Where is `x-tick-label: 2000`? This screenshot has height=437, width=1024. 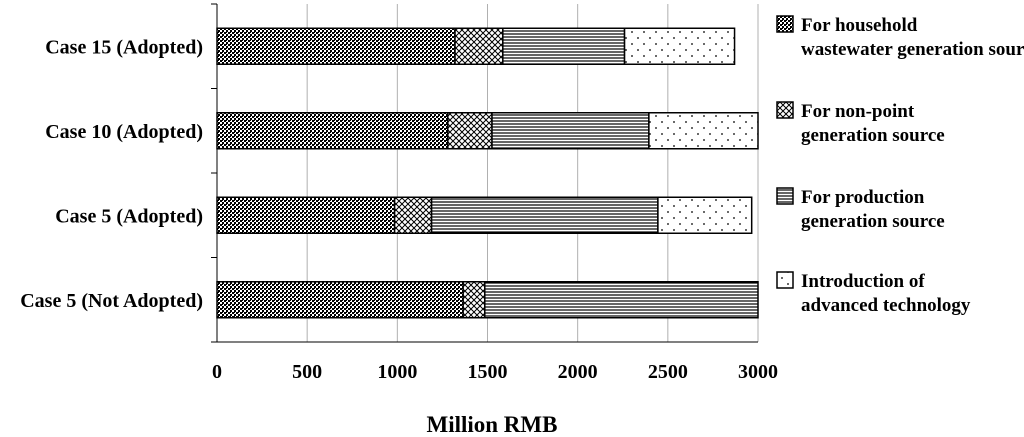
x-tick-label: 2000 is located at coordinates (578, 372).